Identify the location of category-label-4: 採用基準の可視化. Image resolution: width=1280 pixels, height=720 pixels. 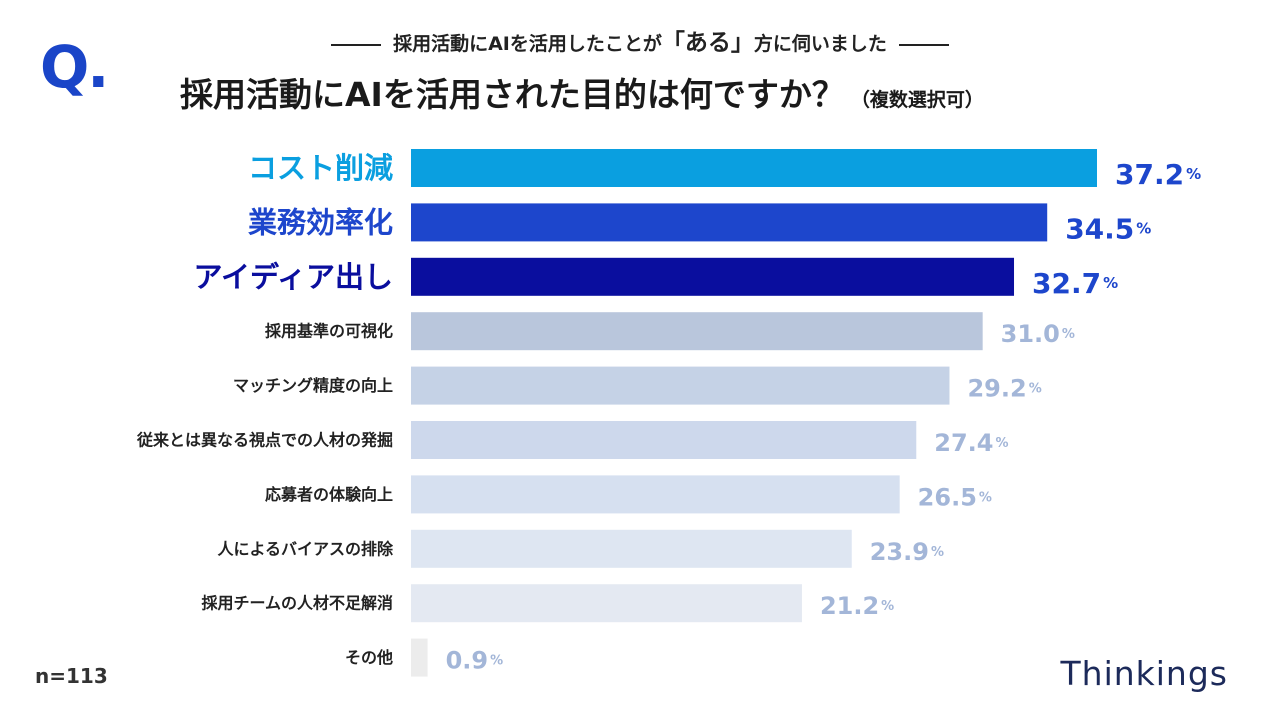
(329, 331).